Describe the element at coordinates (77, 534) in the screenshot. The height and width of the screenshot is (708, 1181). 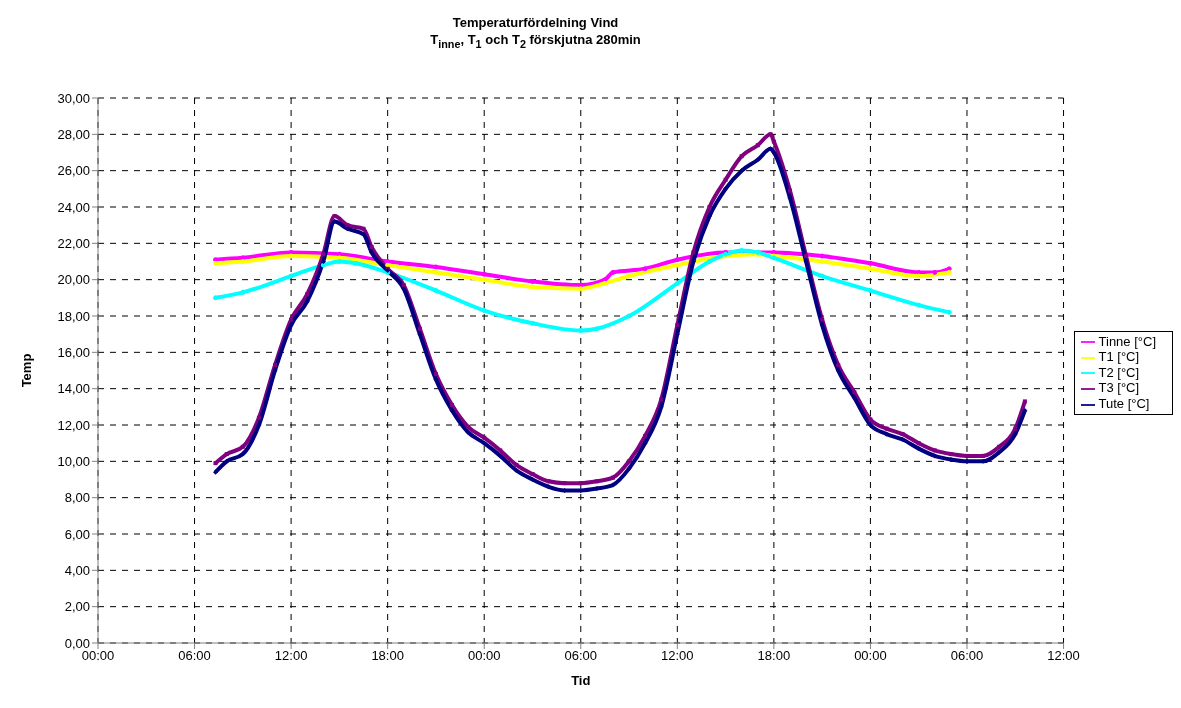
I see `y-tick-label: 6,00` at that location.